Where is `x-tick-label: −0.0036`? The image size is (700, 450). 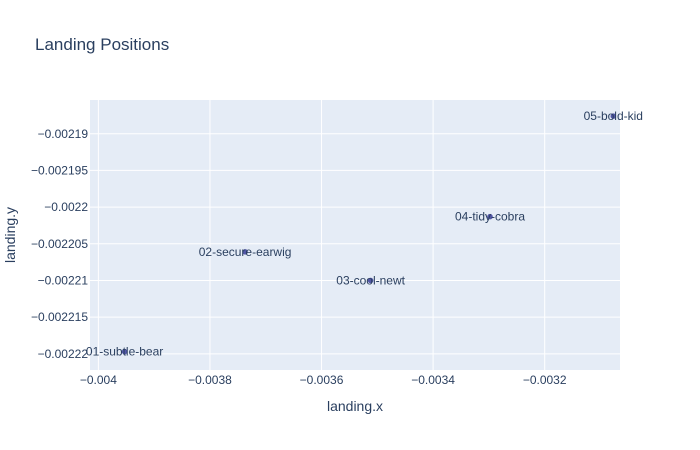
x-tick-label: −0.0036 is located at coordinates (322, 380).